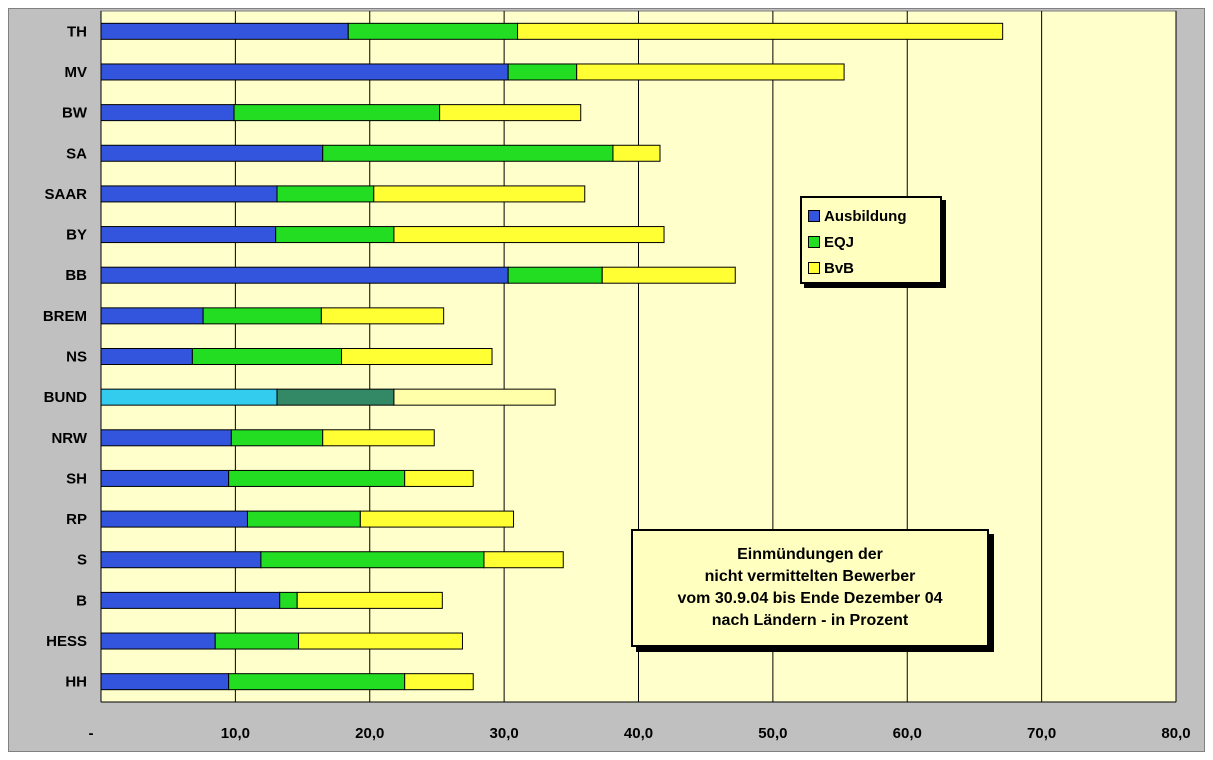 This screenshot has height=760, width=1213. Describe the element at coordinates (839, 242) in the screenshot. I see `legend-label-eqj: EQJ` at that location.